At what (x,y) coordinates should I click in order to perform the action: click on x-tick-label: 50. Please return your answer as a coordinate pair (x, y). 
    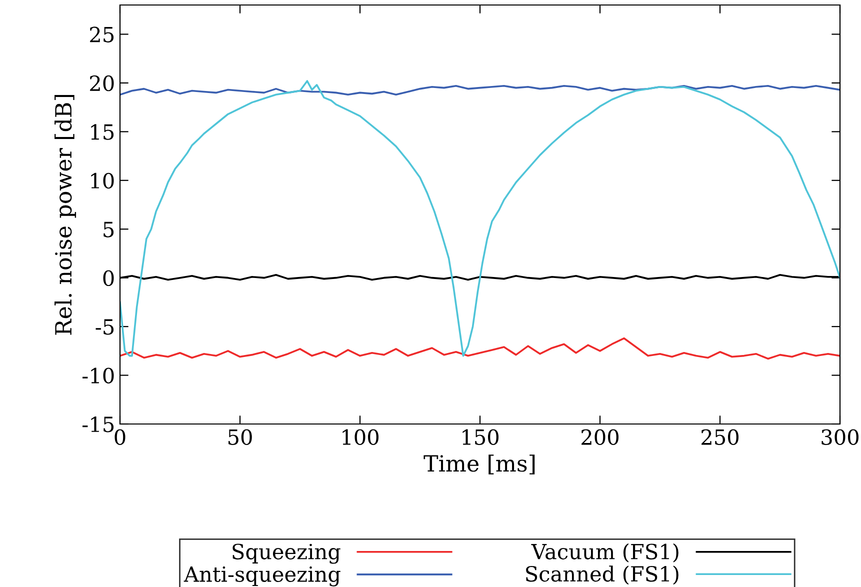
    Looking at the image, I should click on (240, 437).